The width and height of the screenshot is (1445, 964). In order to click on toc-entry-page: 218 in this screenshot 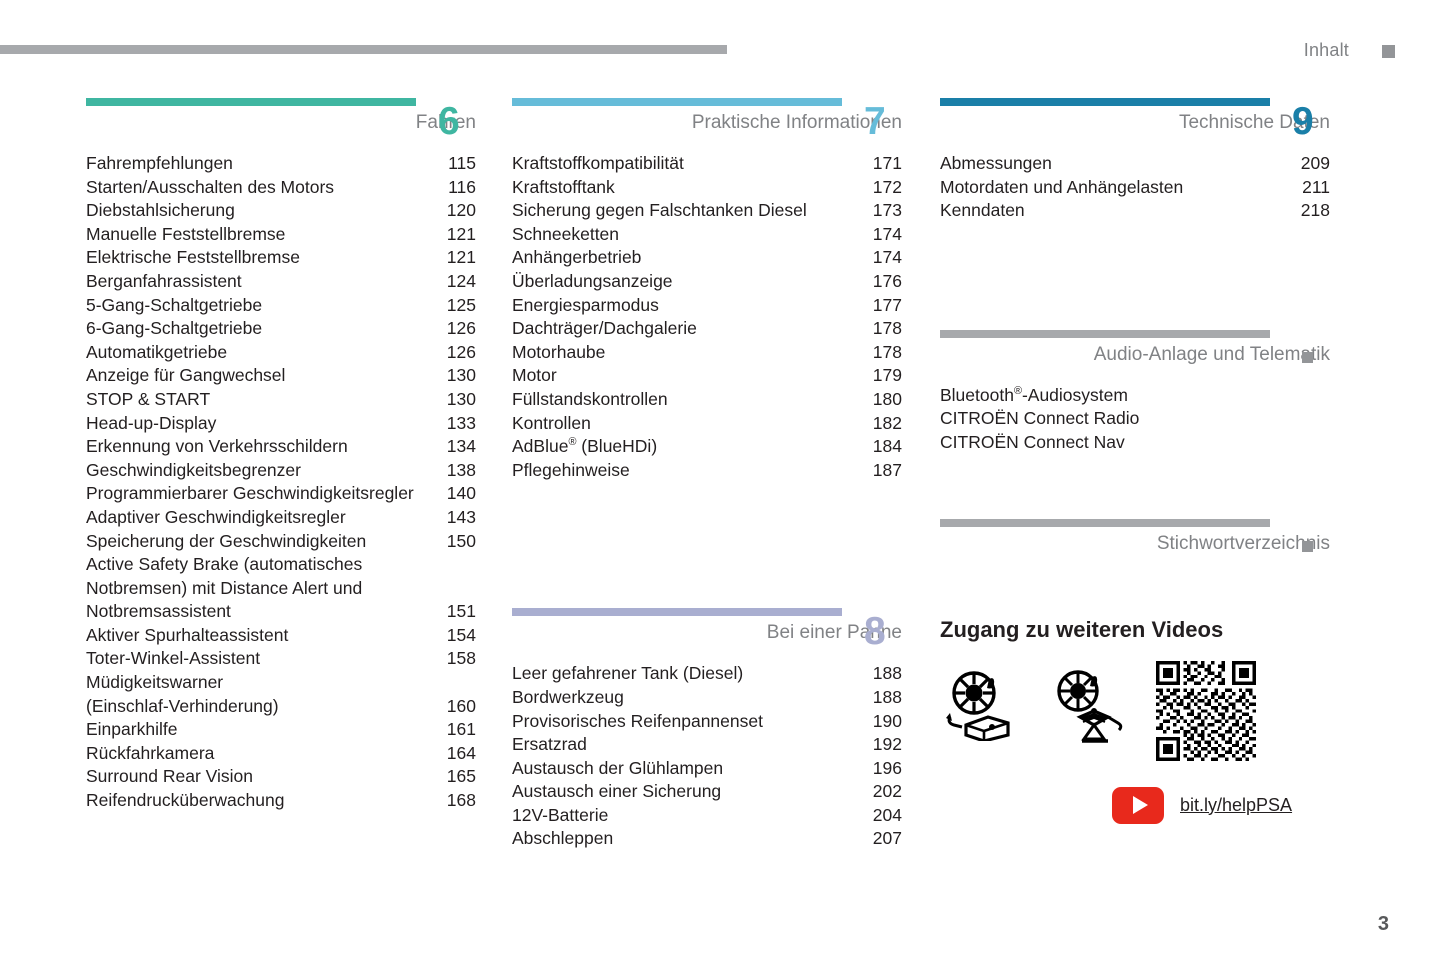, I will do `click(1315, 210)`.